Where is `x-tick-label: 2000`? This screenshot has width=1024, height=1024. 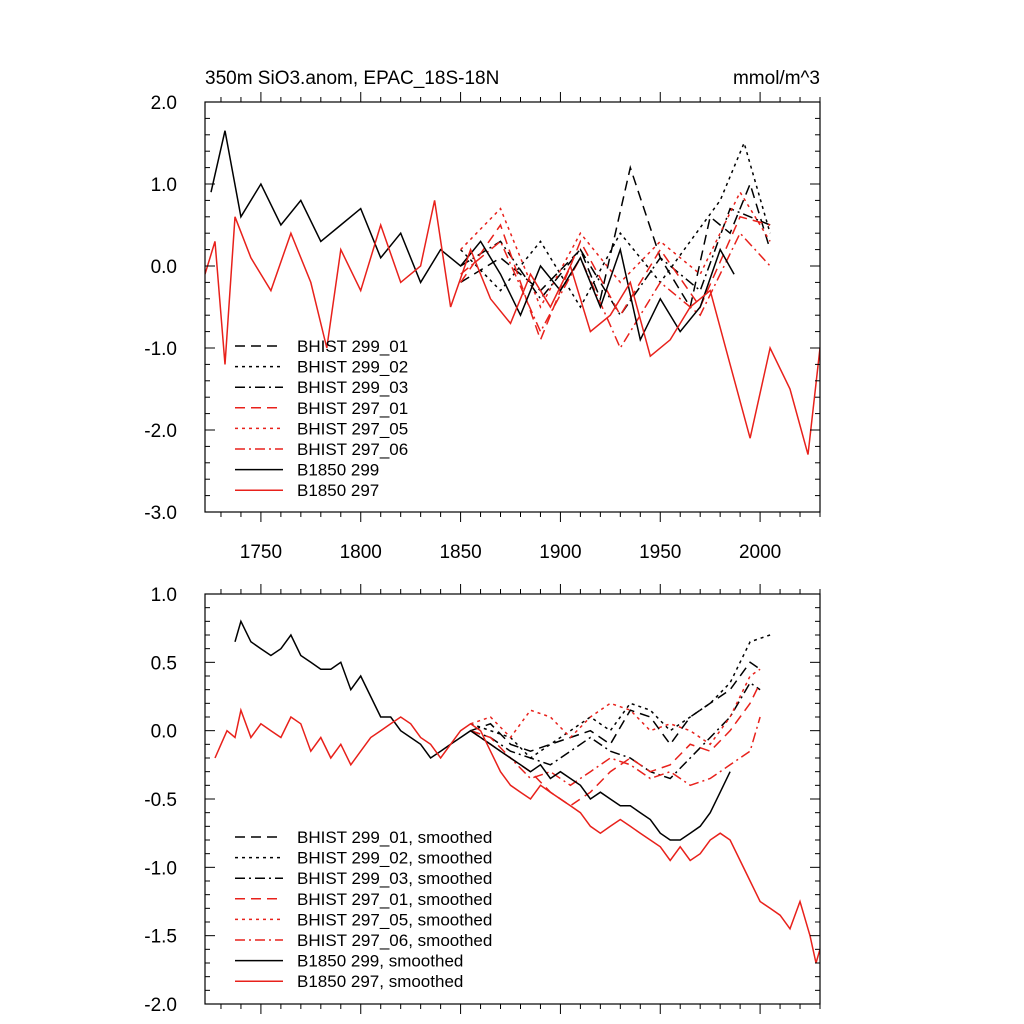
x-tick-label: 2000 is located at coordinates (760, 552).